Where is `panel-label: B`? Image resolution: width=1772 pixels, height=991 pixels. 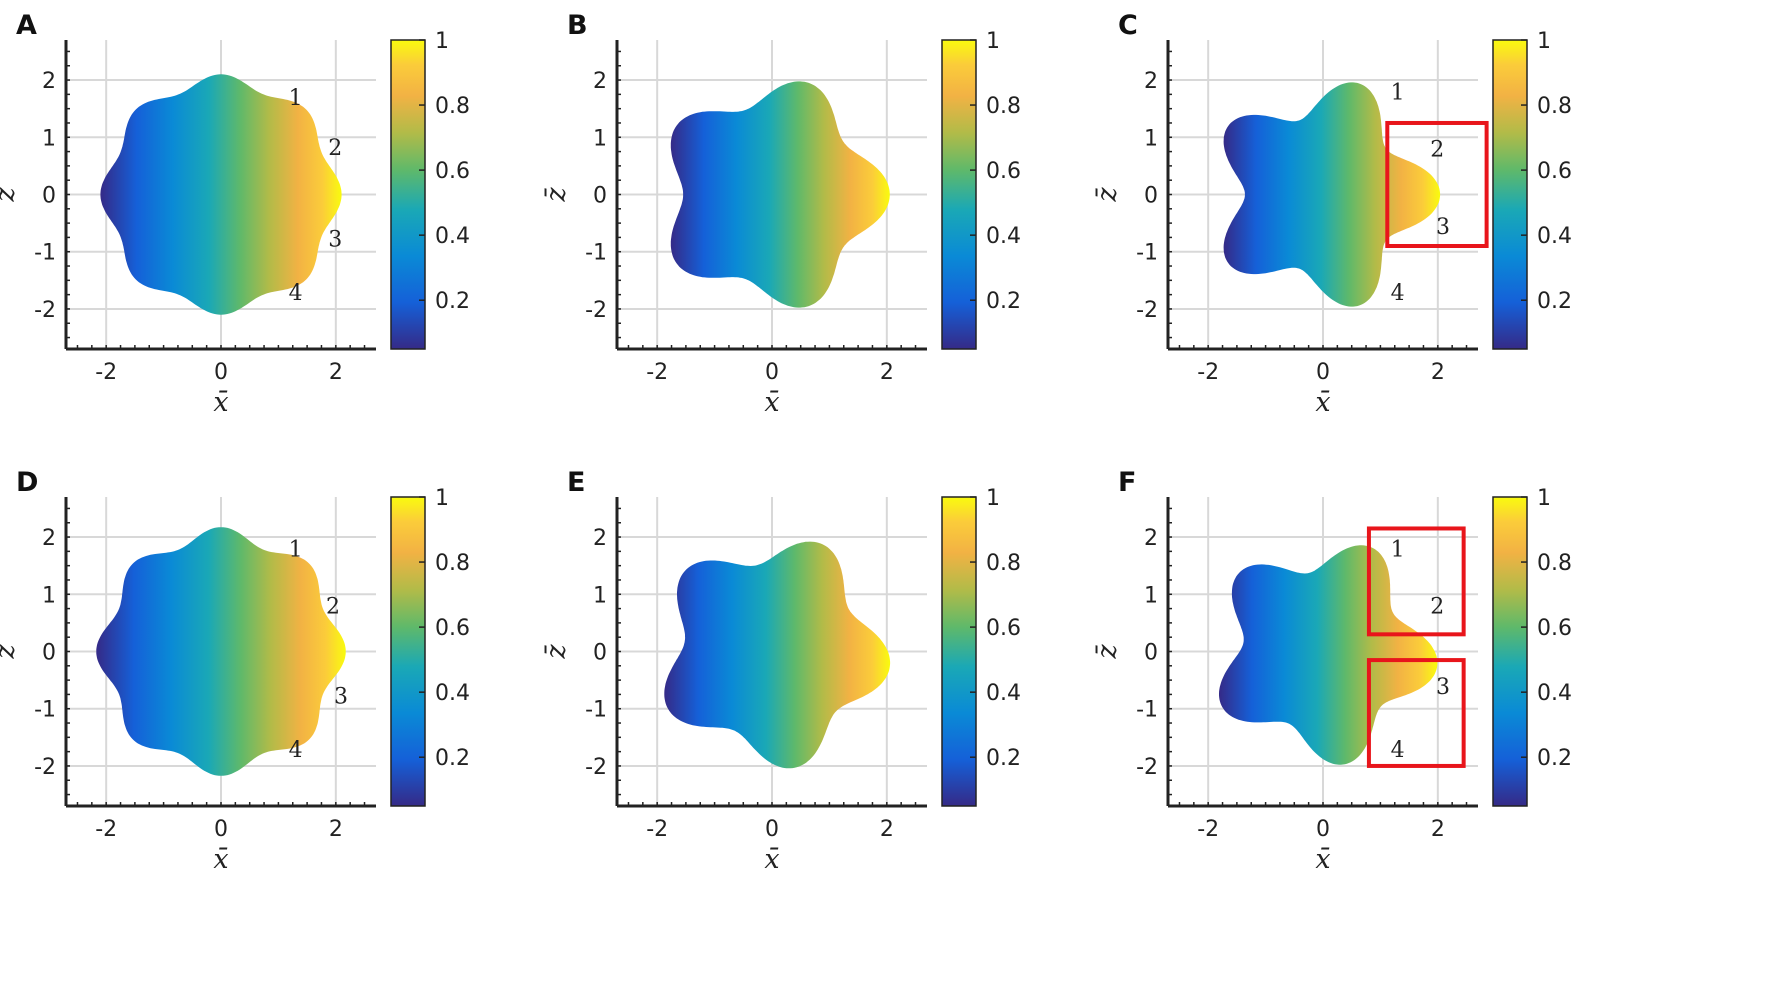 panel-label: B is located at coordinates (577, 25).